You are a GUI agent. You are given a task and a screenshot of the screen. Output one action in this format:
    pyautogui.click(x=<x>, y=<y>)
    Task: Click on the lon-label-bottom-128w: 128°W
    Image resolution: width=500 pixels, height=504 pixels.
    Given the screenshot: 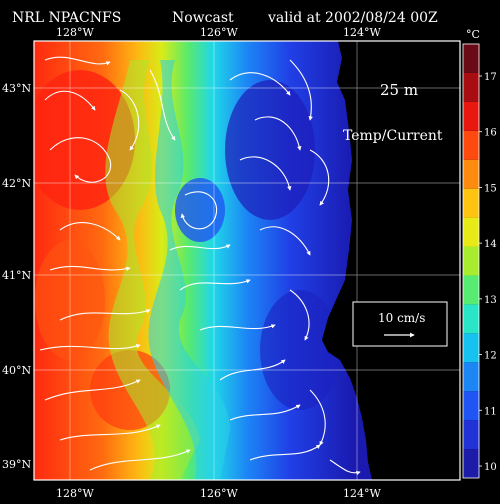 What is the action you would take?
    pyautogui.click(x=75, y=493)
    